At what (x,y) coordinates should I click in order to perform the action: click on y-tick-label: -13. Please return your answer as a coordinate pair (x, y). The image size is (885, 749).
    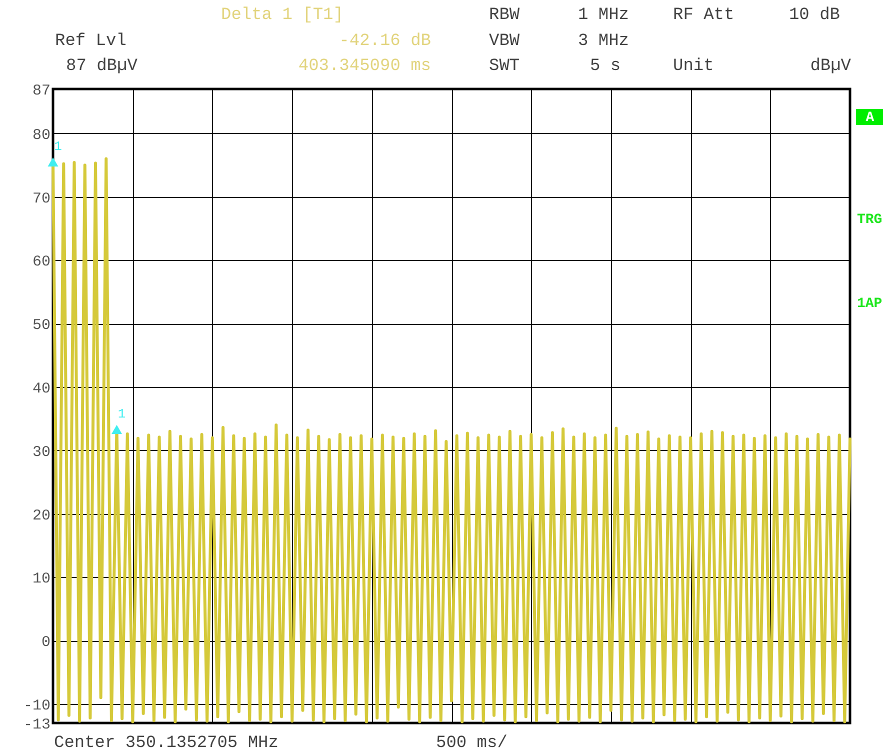
    Looking at the image, I should click on (36, 725).